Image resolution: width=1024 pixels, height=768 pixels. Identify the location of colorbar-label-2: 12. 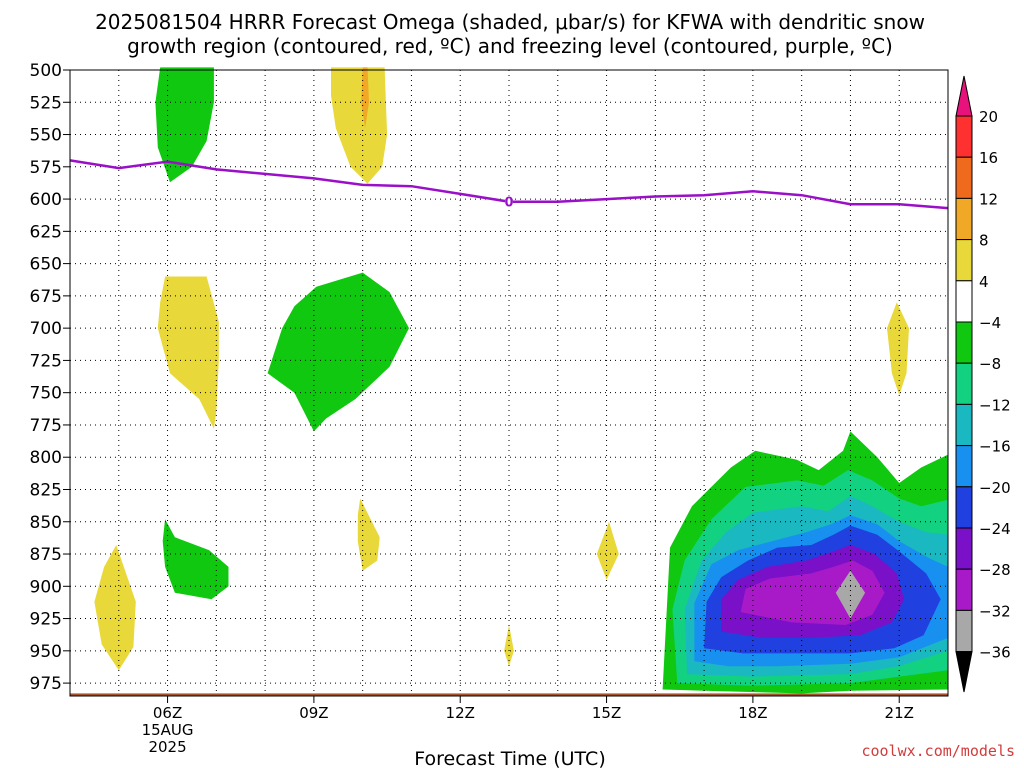
(988, 199).